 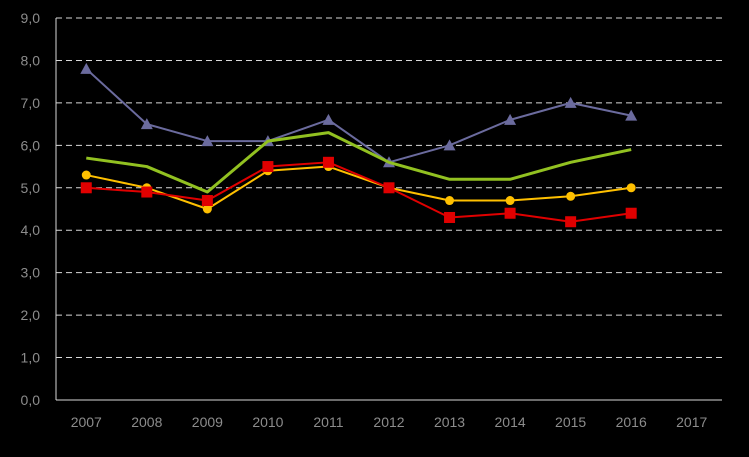 What do you see at coordinates (146, 422) in the screenshot?
I see `x-tick-label: 2008` at bounding box center [146, 422].